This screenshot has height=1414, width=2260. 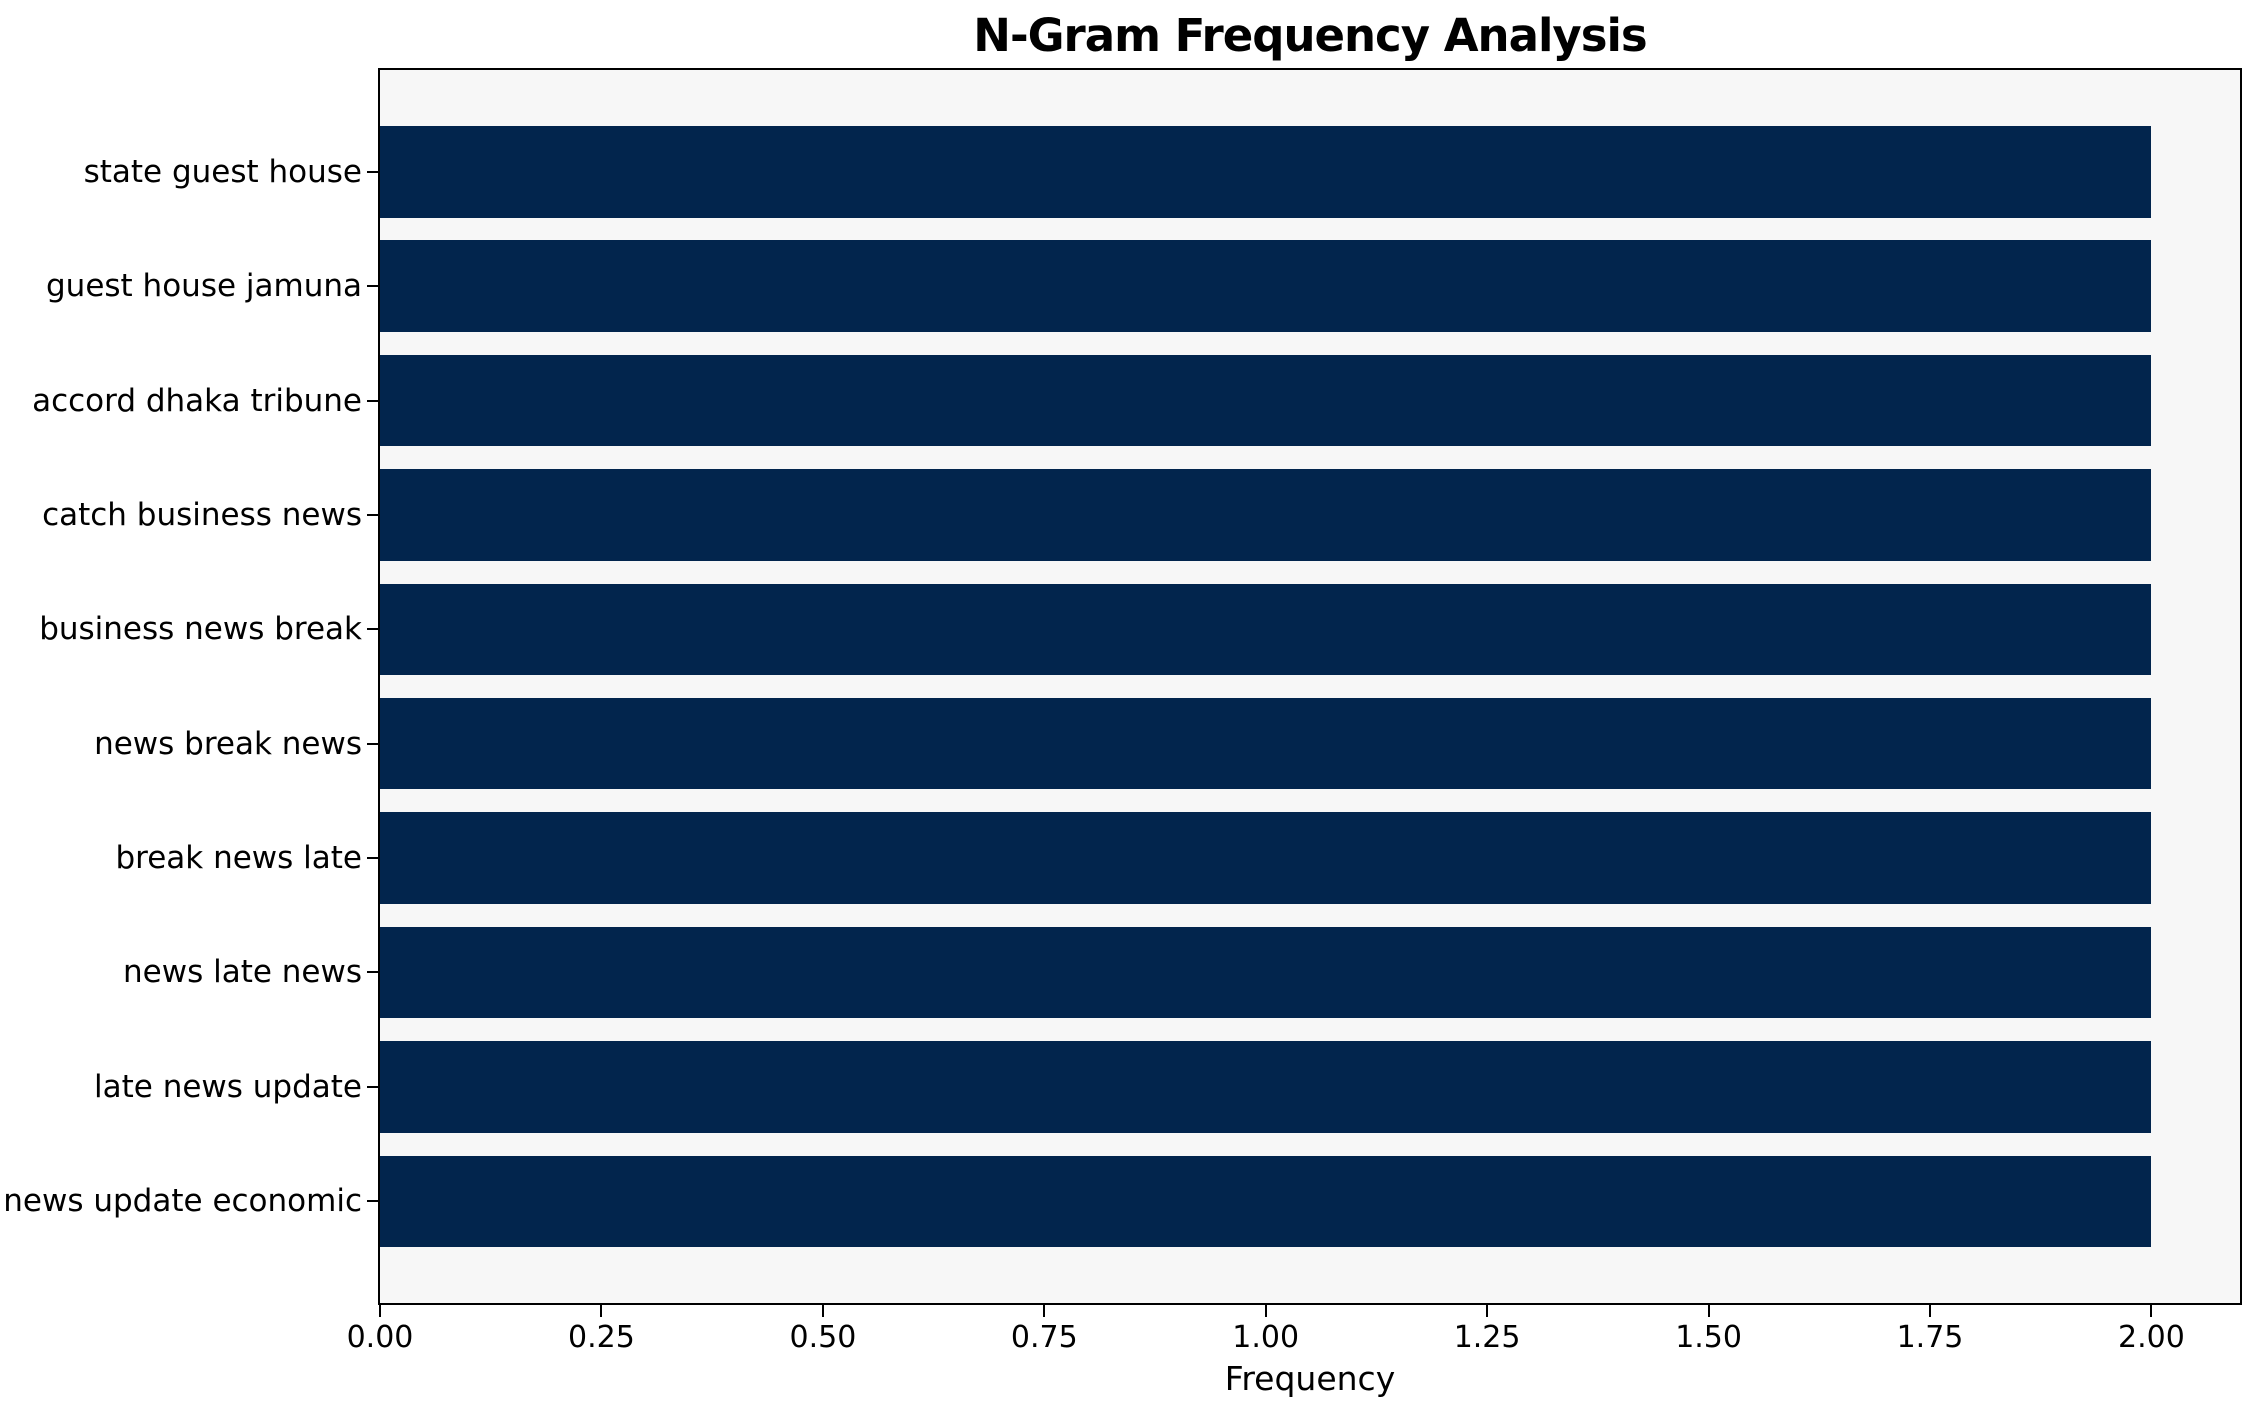 What do you see at coordinates (200, 629) in the screenshot?
I see `y-tick-label: business news break` at bounding box center [200, 629].